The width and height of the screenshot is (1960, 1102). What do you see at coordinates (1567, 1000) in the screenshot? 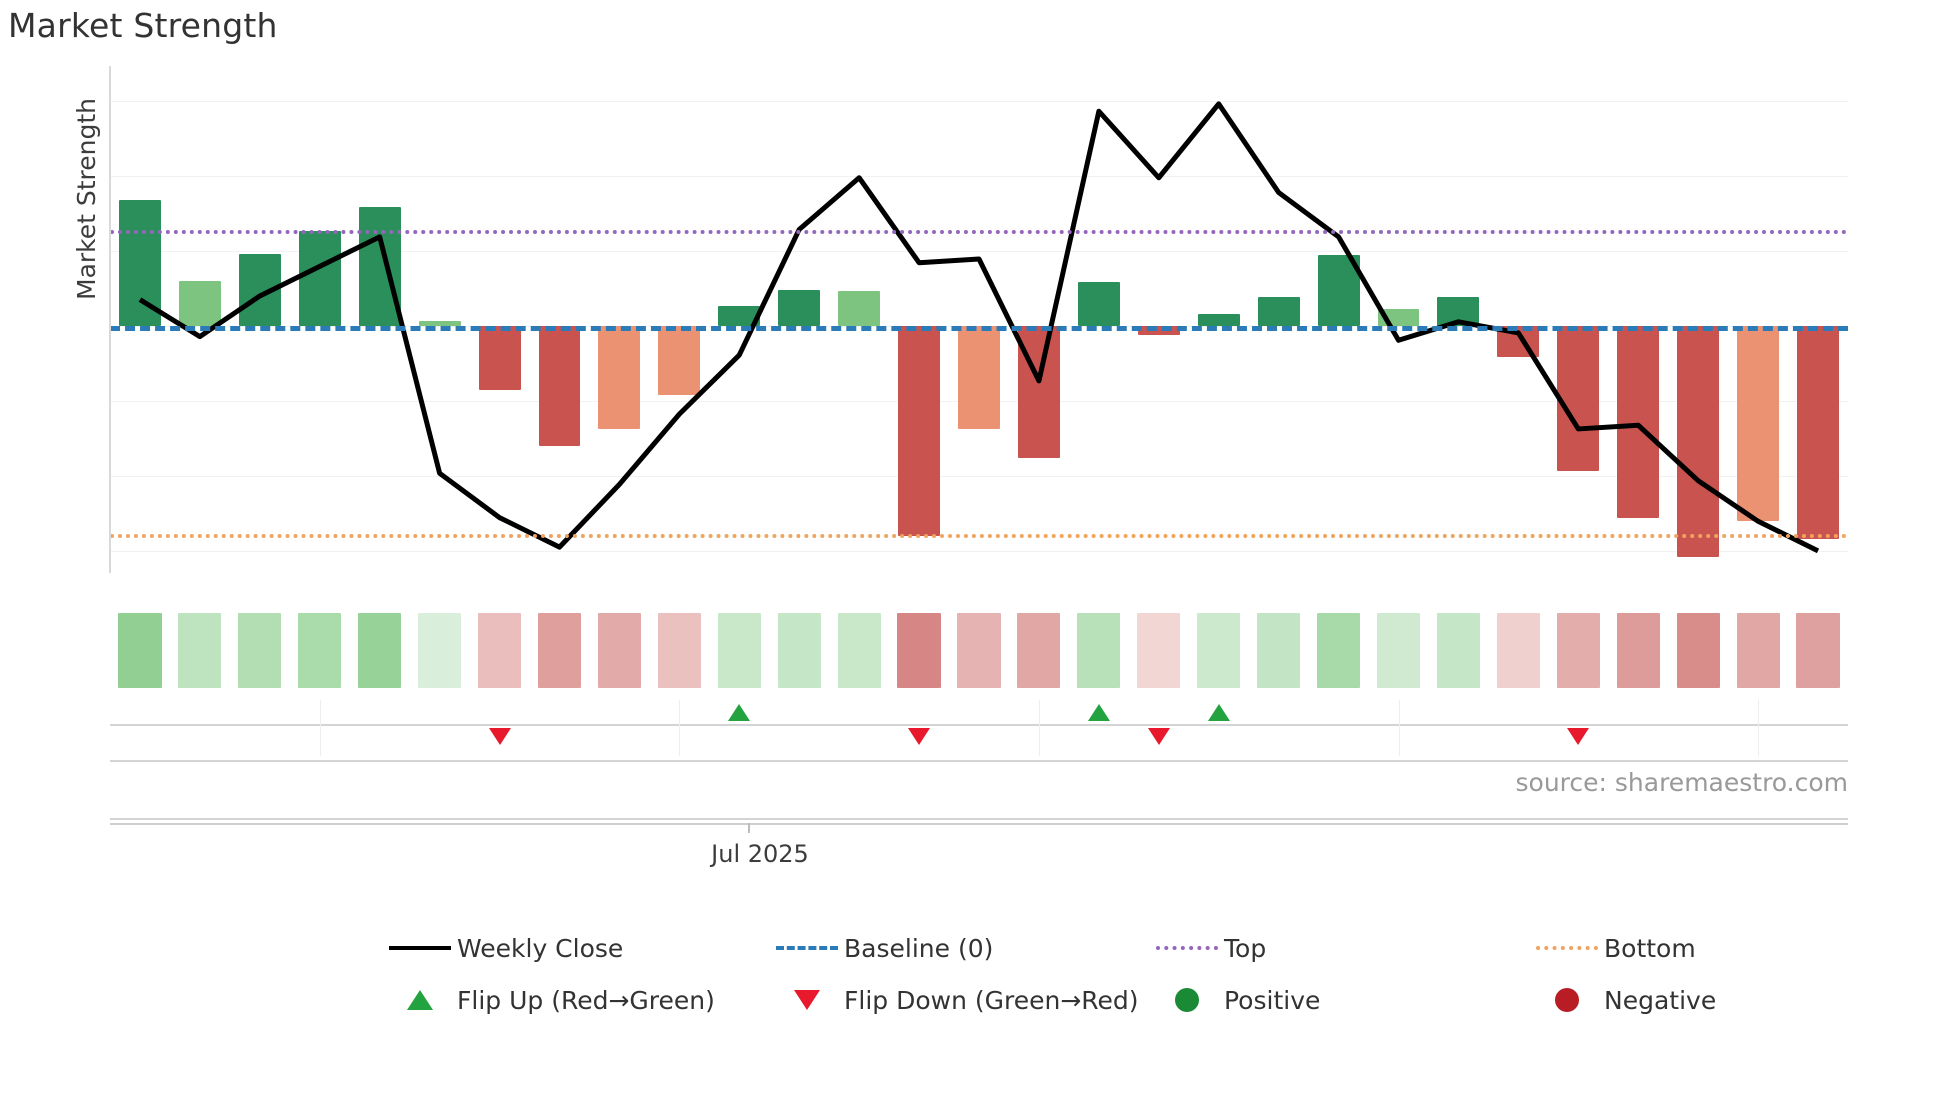
I see `circle-red-icon` at bounding box center [1567, 1000].